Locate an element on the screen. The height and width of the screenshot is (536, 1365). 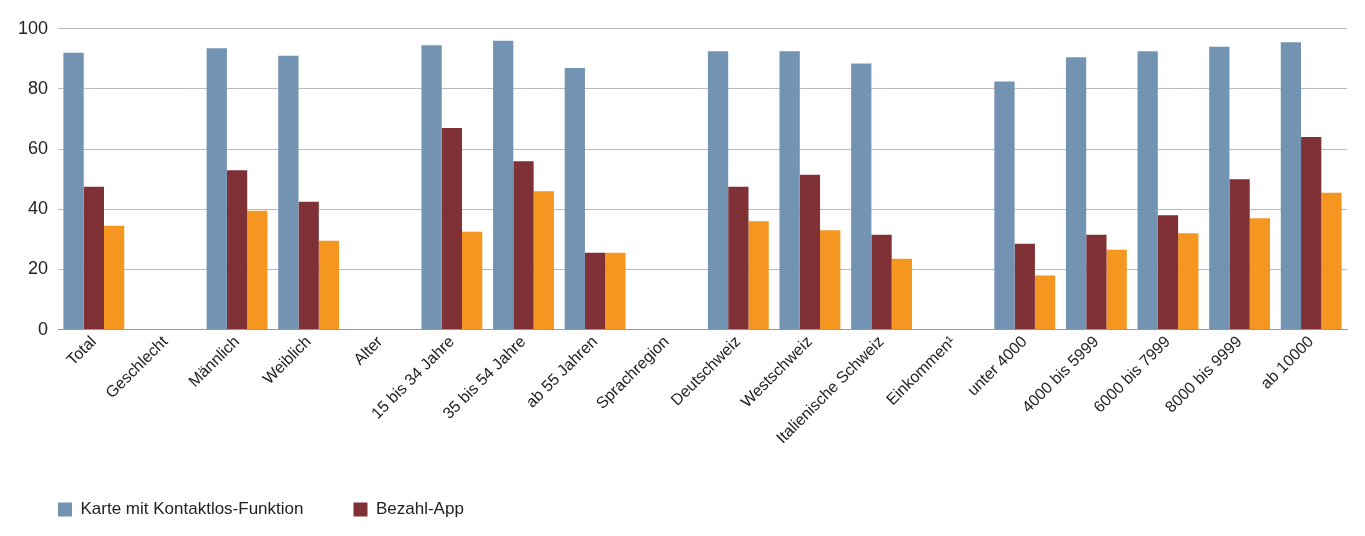
y-tick-label: 0 is located at coordinates (43, 328).